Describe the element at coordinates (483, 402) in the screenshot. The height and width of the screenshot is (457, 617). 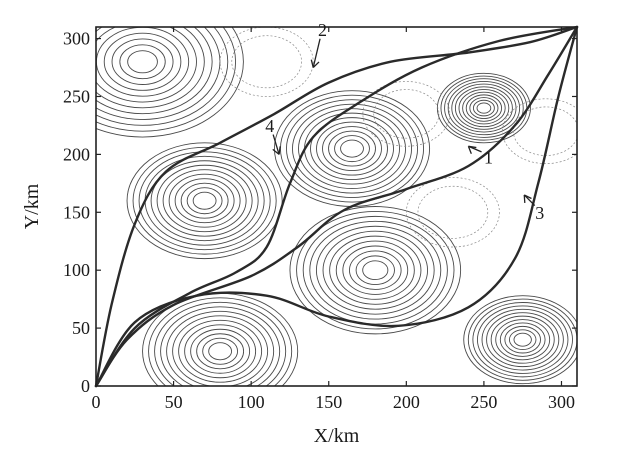
I see `x-tick-label: 250` at that location.